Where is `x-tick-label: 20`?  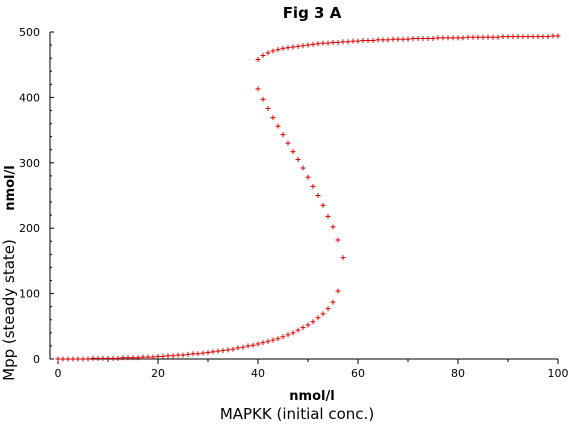 x-tick-label: 20 is located at coordinates (158, 373).